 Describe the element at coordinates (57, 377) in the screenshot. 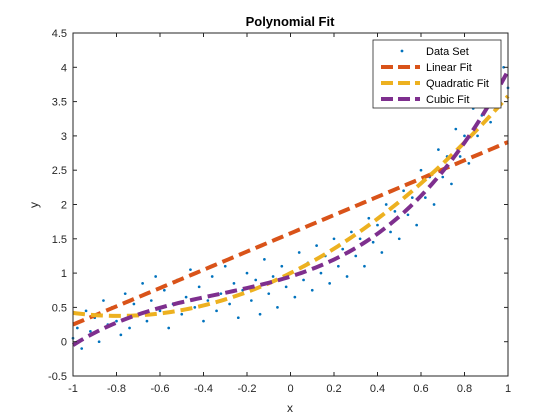

I see `y-tick-label-0: -0.5` at that location.